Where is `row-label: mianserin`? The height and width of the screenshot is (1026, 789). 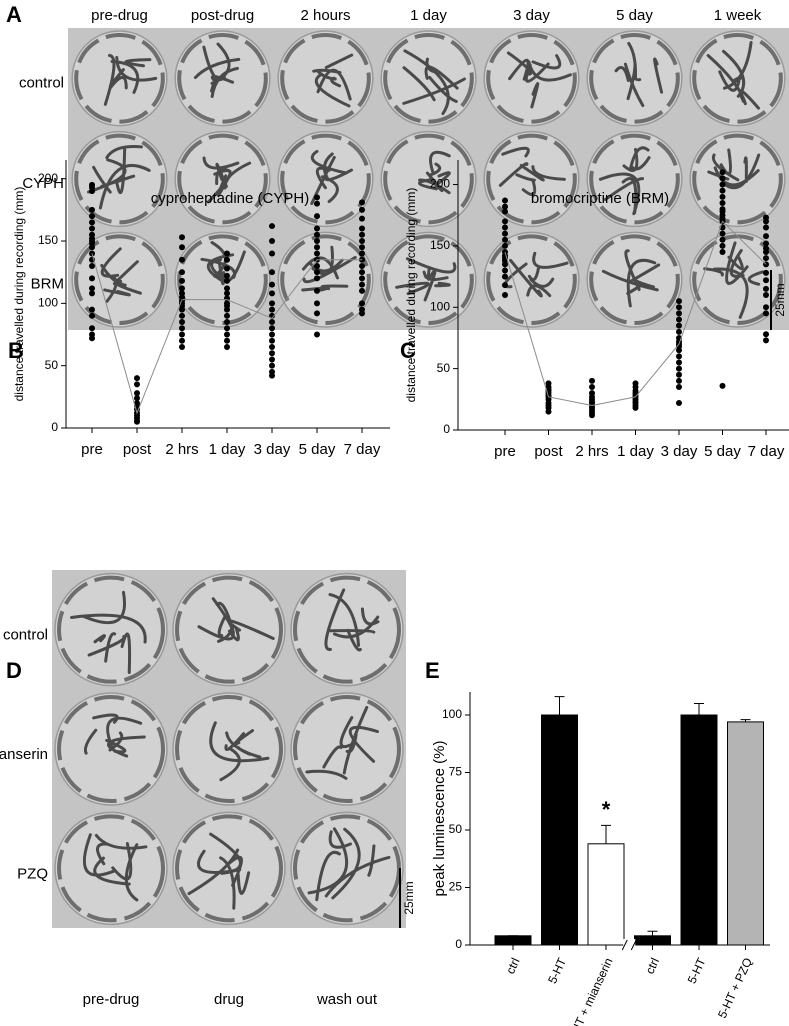 row-label: mianserin is located at coordinates (24, 754).